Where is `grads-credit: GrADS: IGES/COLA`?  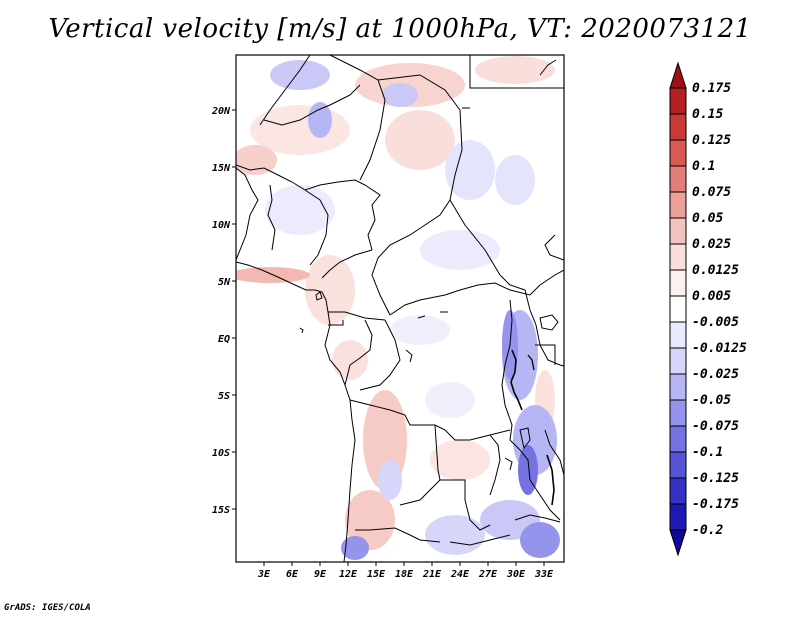
grads-credit: GrADS: IGES/COLA is located at coordinates (47, 608).